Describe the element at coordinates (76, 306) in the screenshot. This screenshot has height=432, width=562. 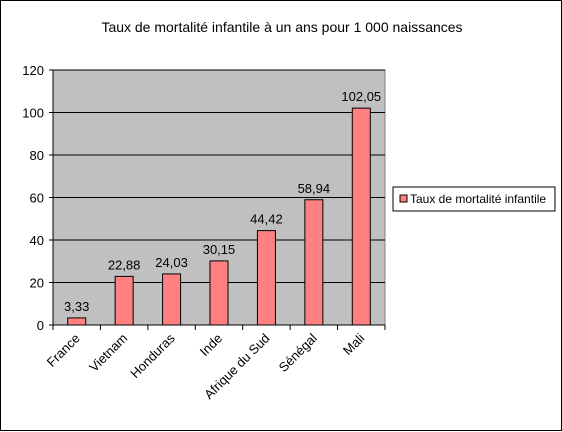
I see `bar-value-label: 3,33` at that location.